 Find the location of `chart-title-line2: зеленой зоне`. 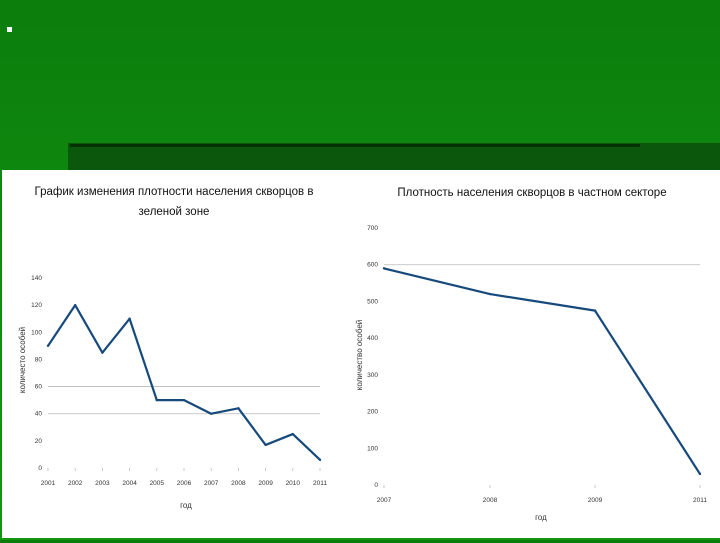

chart-title-line2: зеленой зоне is located at coordinates (174, 212).